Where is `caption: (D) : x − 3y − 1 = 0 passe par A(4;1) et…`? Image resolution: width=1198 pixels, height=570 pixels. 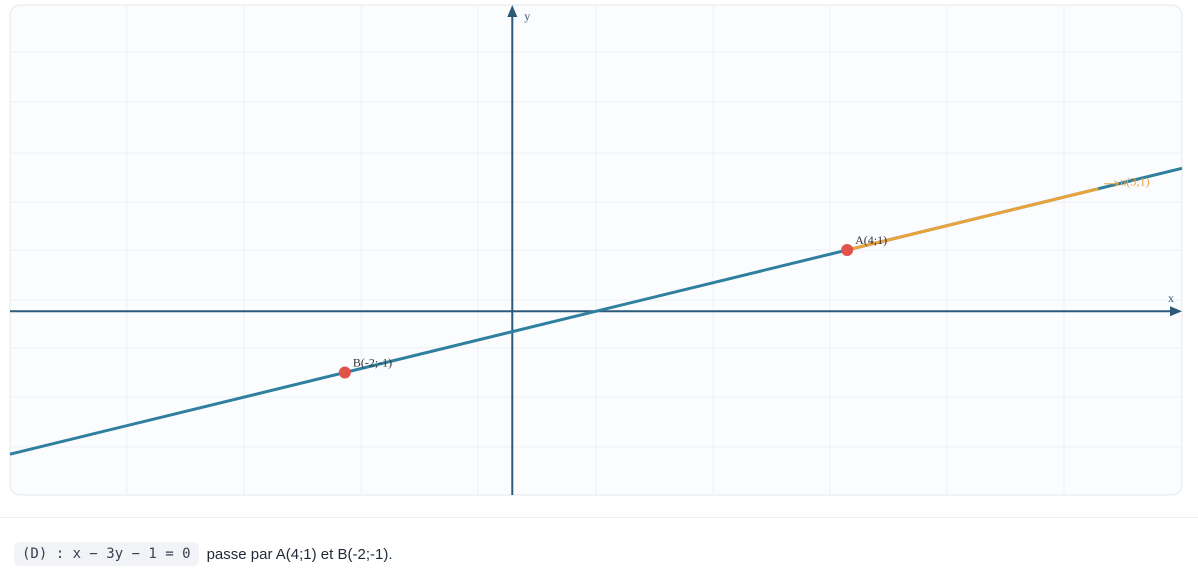
caption: (D) : x − 3y − 1 = 0 passe par A(4;1) et… is located at coordinates (203, 554).